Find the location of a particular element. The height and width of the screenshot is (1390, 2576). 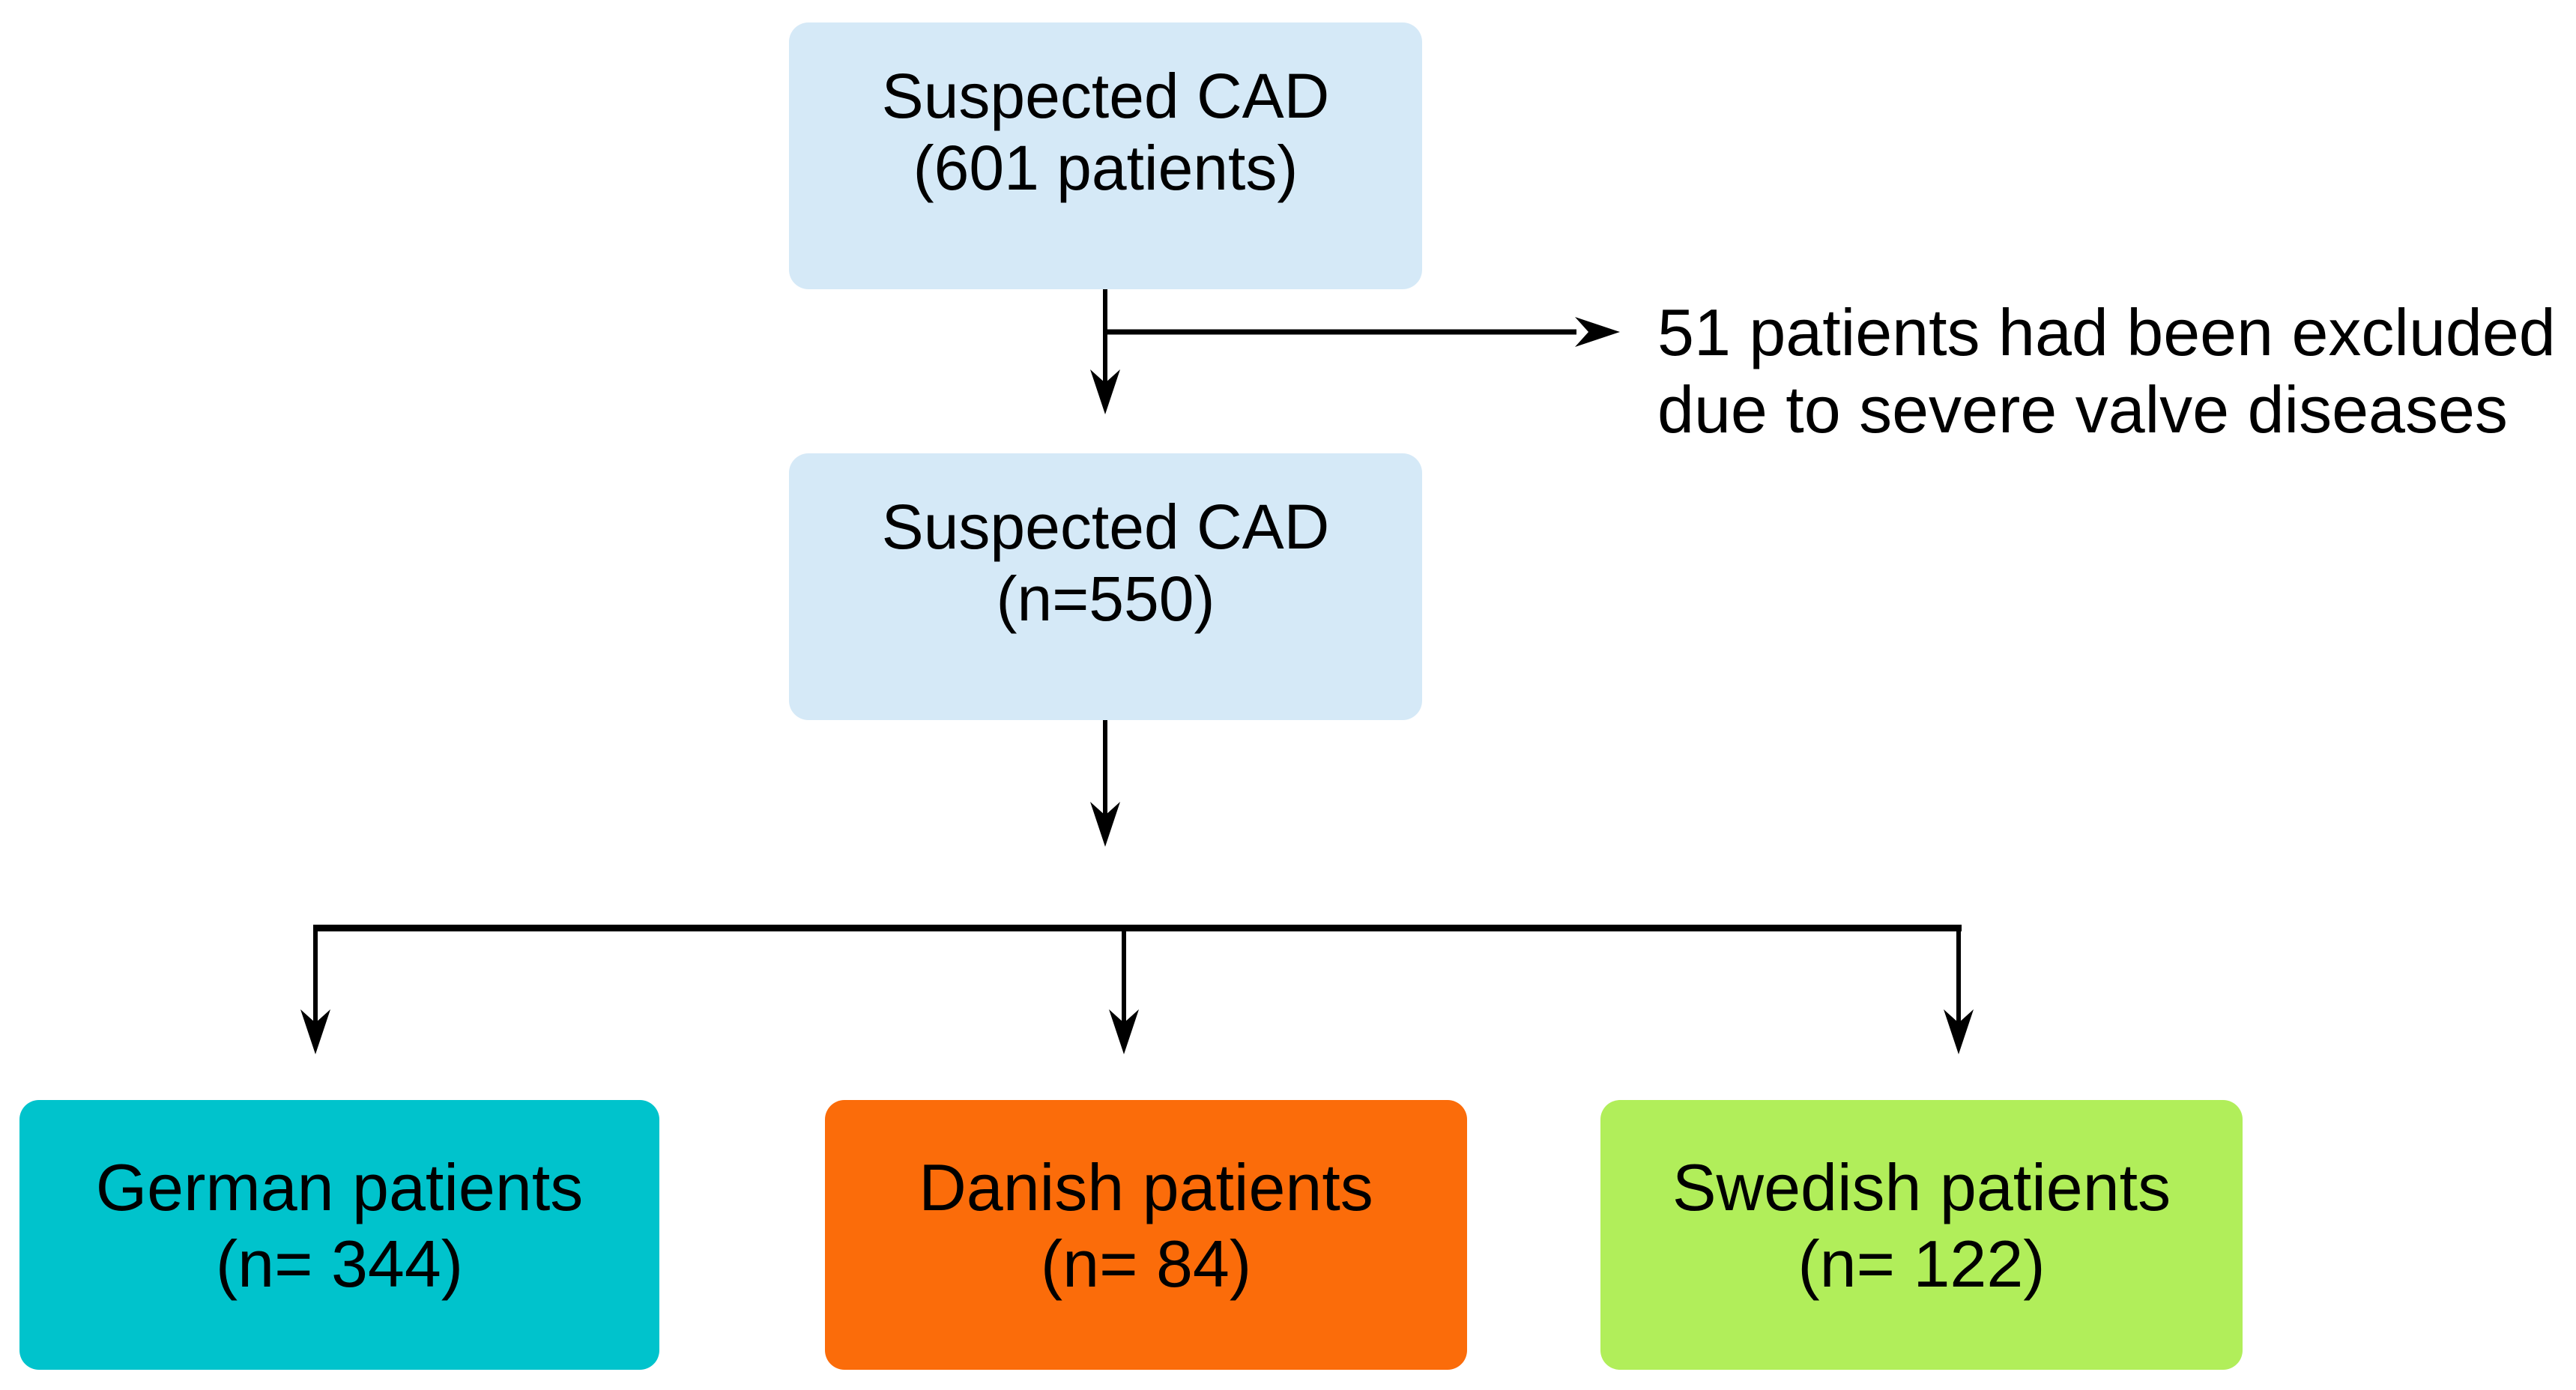

node-danish-patients: Danish patients (n= 84) is located at coordinates (1146, 1235).